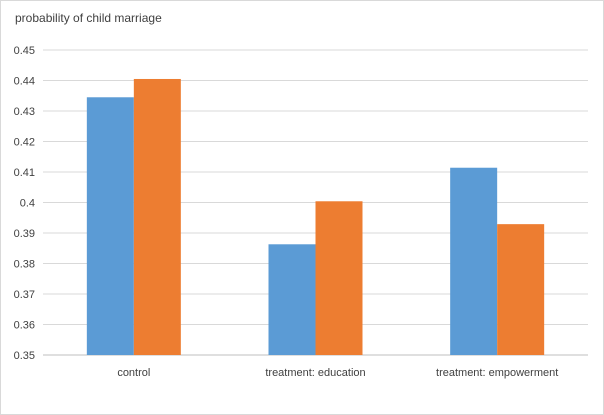 The width and height of the screenshot is (604, 415). What do you see at coordinates (88, 18) in the screenshot?
I see `chart-title: probability of child marriage` at bounding box center [88, 18].